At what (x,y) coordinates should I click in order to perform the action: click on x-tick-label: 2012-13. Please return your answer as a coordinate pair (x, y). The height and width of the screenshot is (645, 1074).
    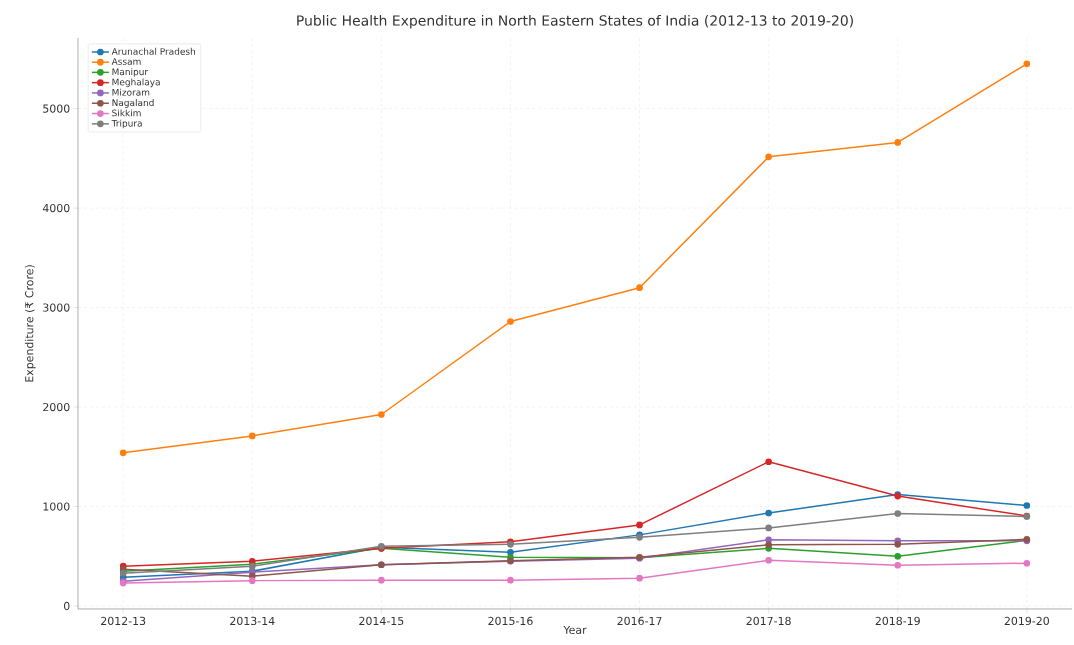
    Looking at the image, I should click on (123, 621).